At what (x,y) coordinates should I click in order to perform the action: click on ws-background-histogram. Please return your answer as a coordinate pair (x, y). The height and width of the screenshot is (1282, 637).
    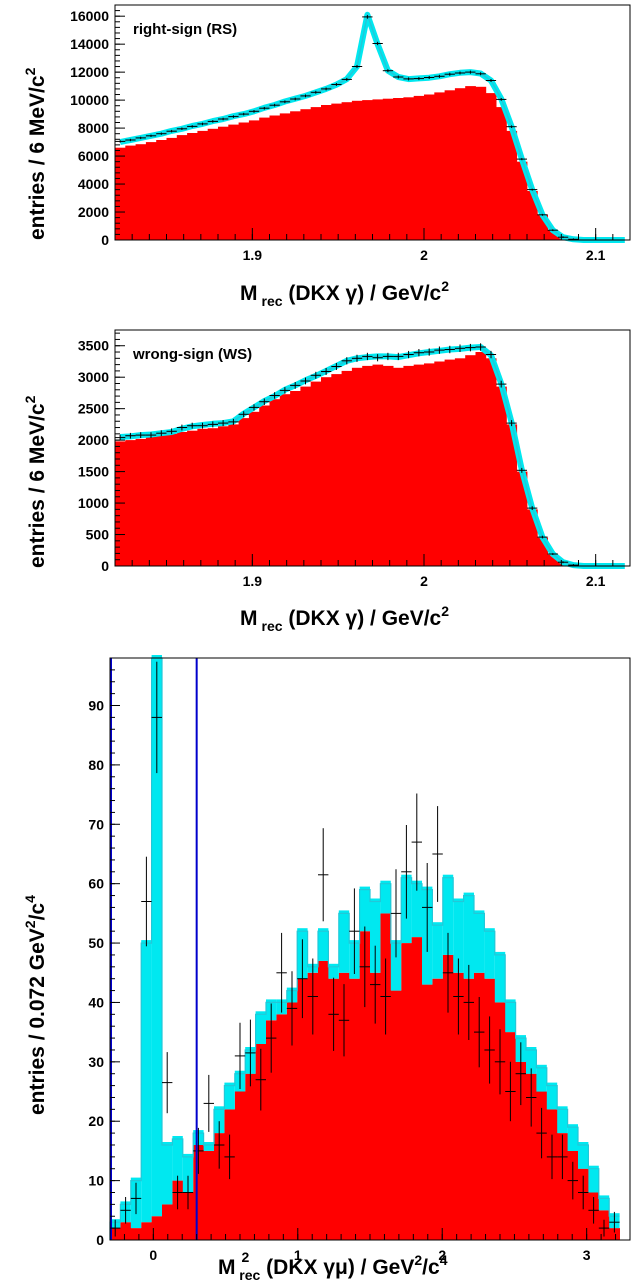
    Looking at the image, I should click on (347, 459).